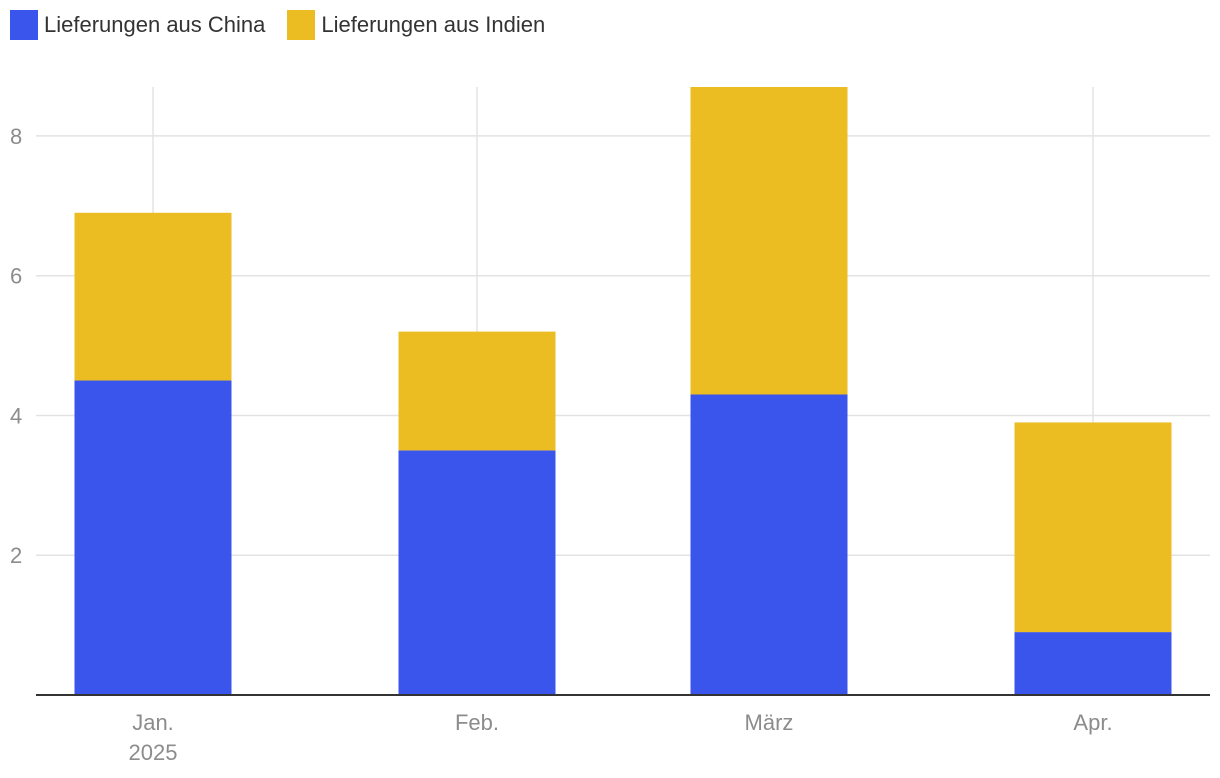  What do you see at coordinates (16, 555) in the screenshot?
I see `y-tick-label-2: 2` at bounding box center [16, 555].